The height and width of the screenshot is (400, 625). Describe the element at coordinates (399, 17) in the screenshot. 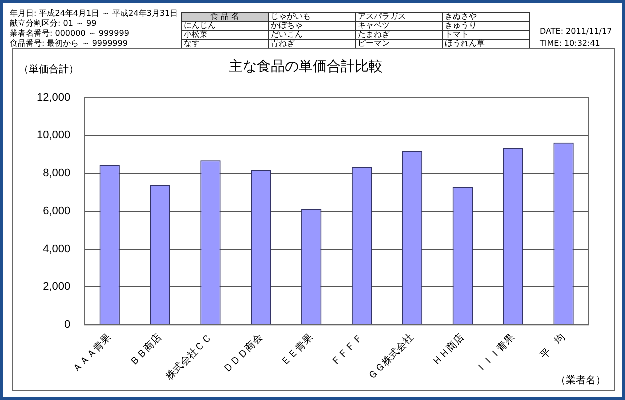

I see `text: アスパラガス` at that location.